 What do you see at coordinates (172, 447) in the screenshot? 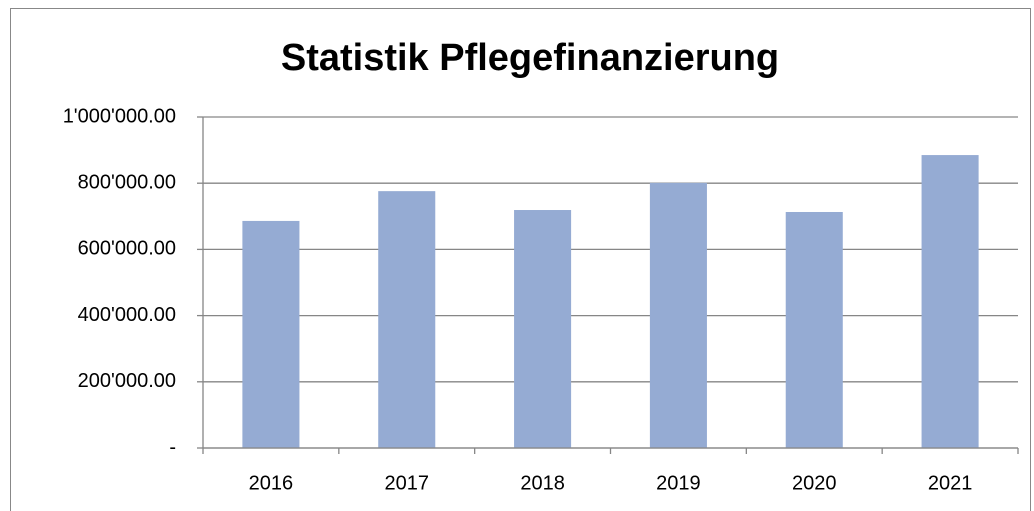
I see `y-tick-label: -` at bounding box center [172, 447].